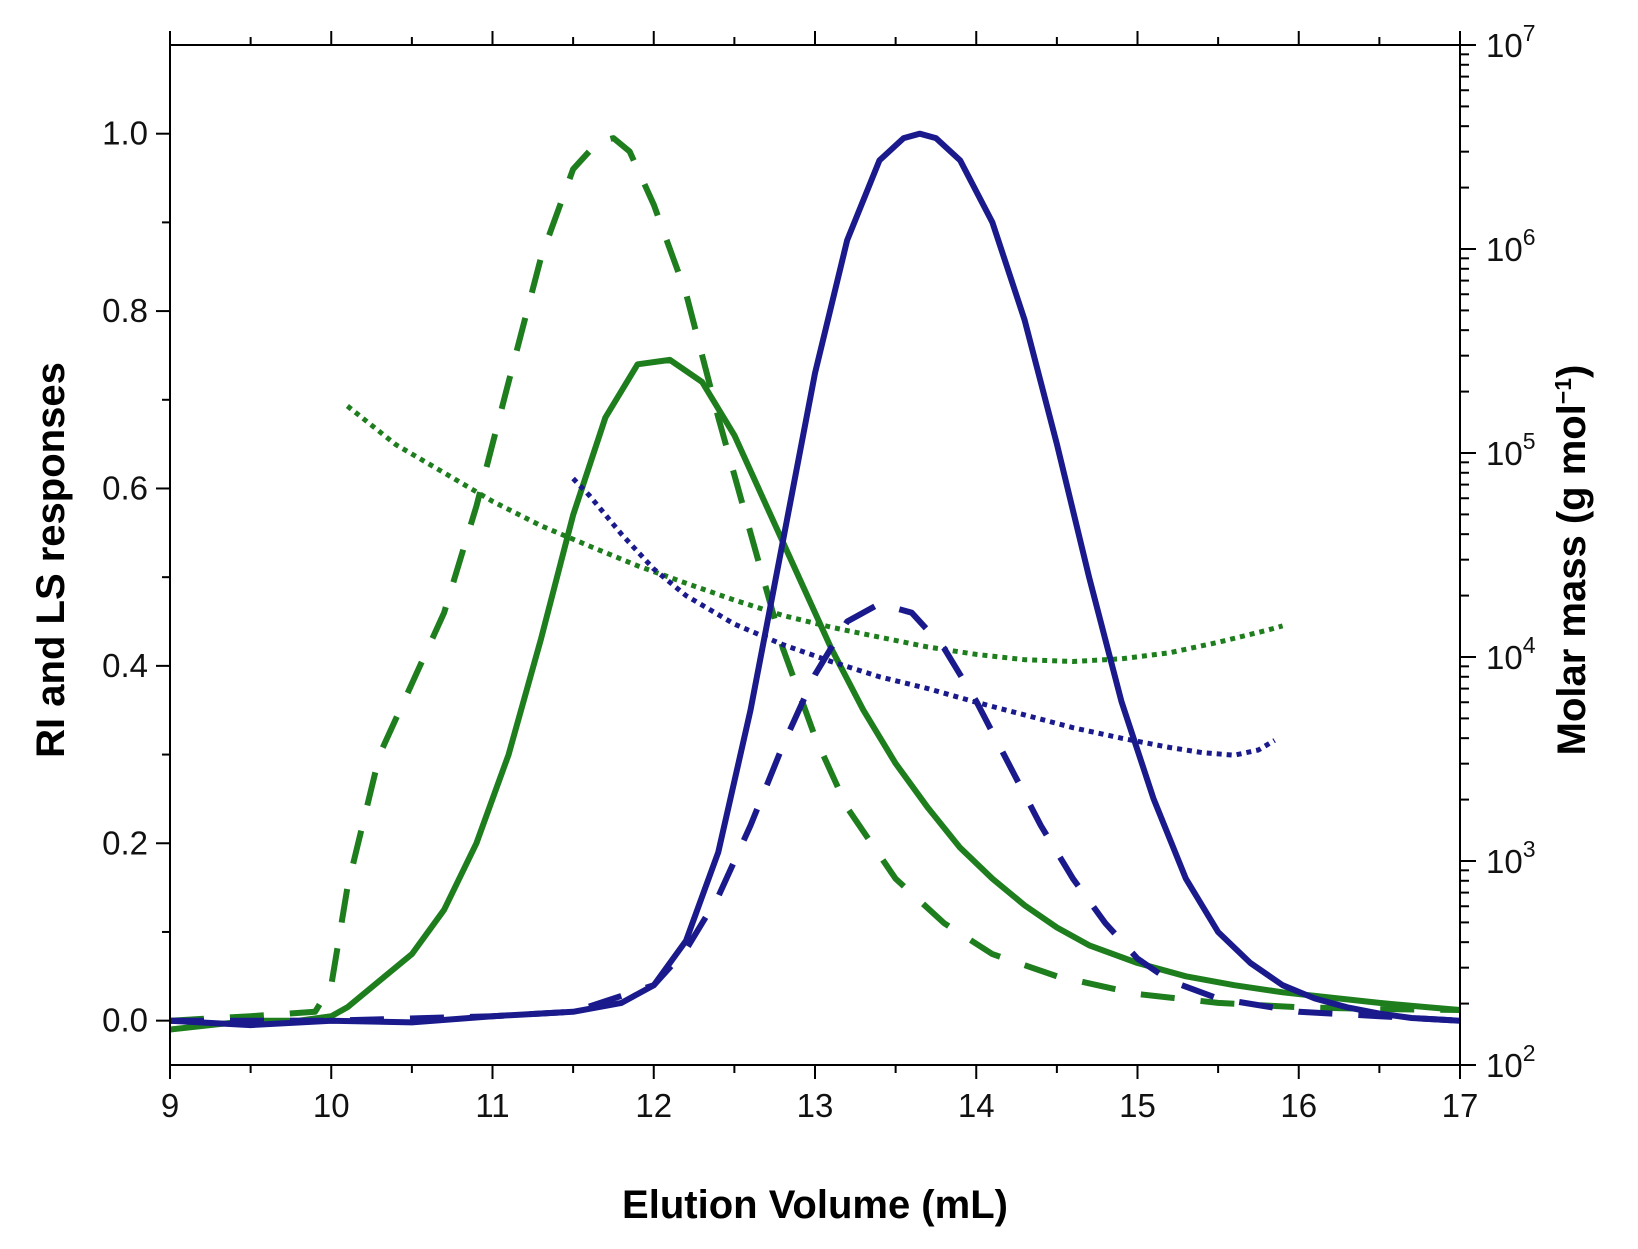 Image resolution: width=1638 pixels, height=1249 pixels. Describe the element at coordinates (815, 1205) in the screenshot. I see `x-axis-title: Elution Volume (mL)` at that location.